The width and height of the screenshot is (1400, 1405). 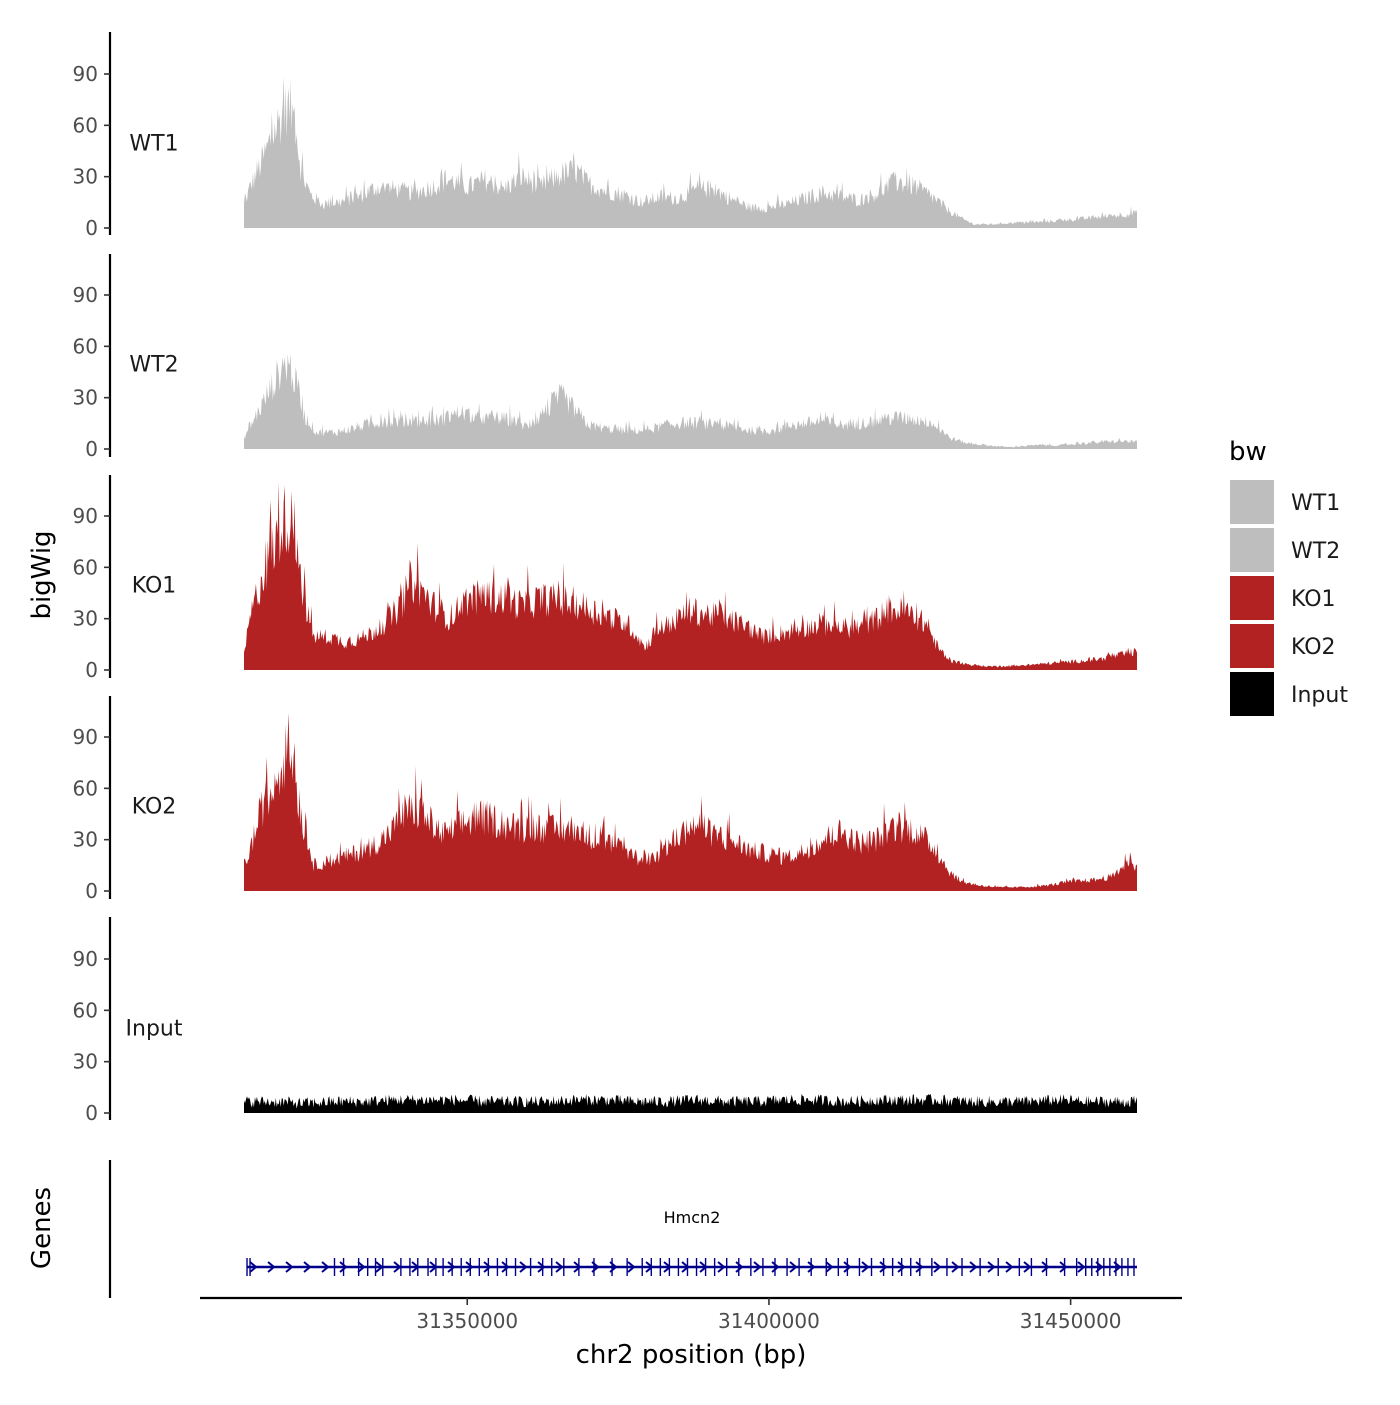 What do you see at coordinates (1313, 599) in the screenshot?
I see `legend-label-ko1: KO1` at bounding box center [1313, 599].